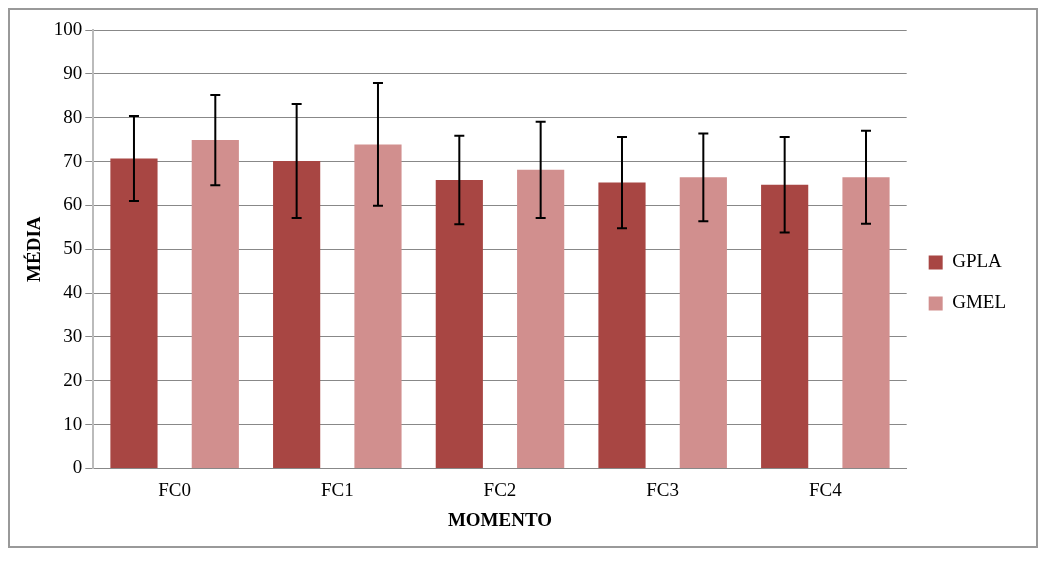 The height and width of the screenshot is (562, 1055). What do you see at coordinates (73, 335) in the screenshot?
I see `y-tick-label: 30` at bounding box center [73, 335].